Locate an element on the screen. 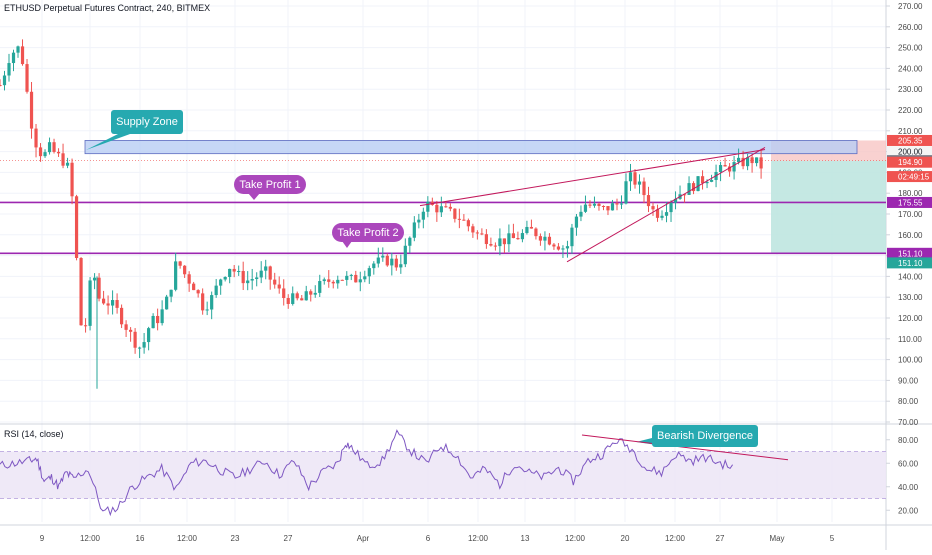  take-profit-2-callout: Take Profit 2 is located at coordinates (368, 232).